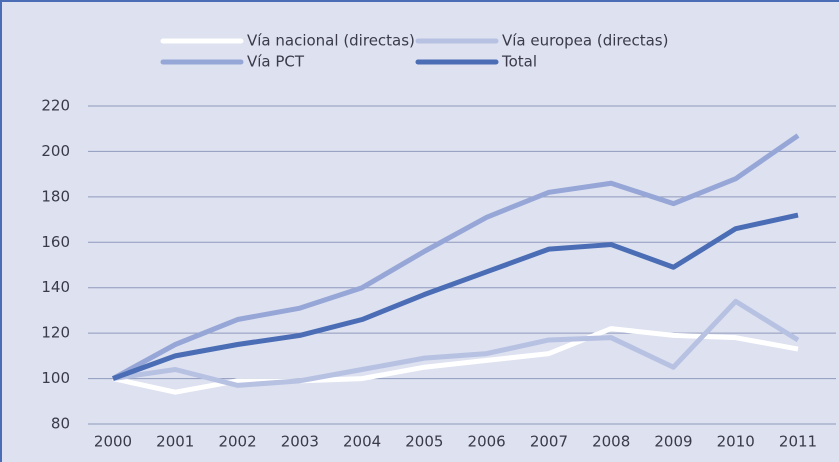  Describe the element at coordinates (55, 106) in the screenshot. I see `y-tick-label: 220` at that location.